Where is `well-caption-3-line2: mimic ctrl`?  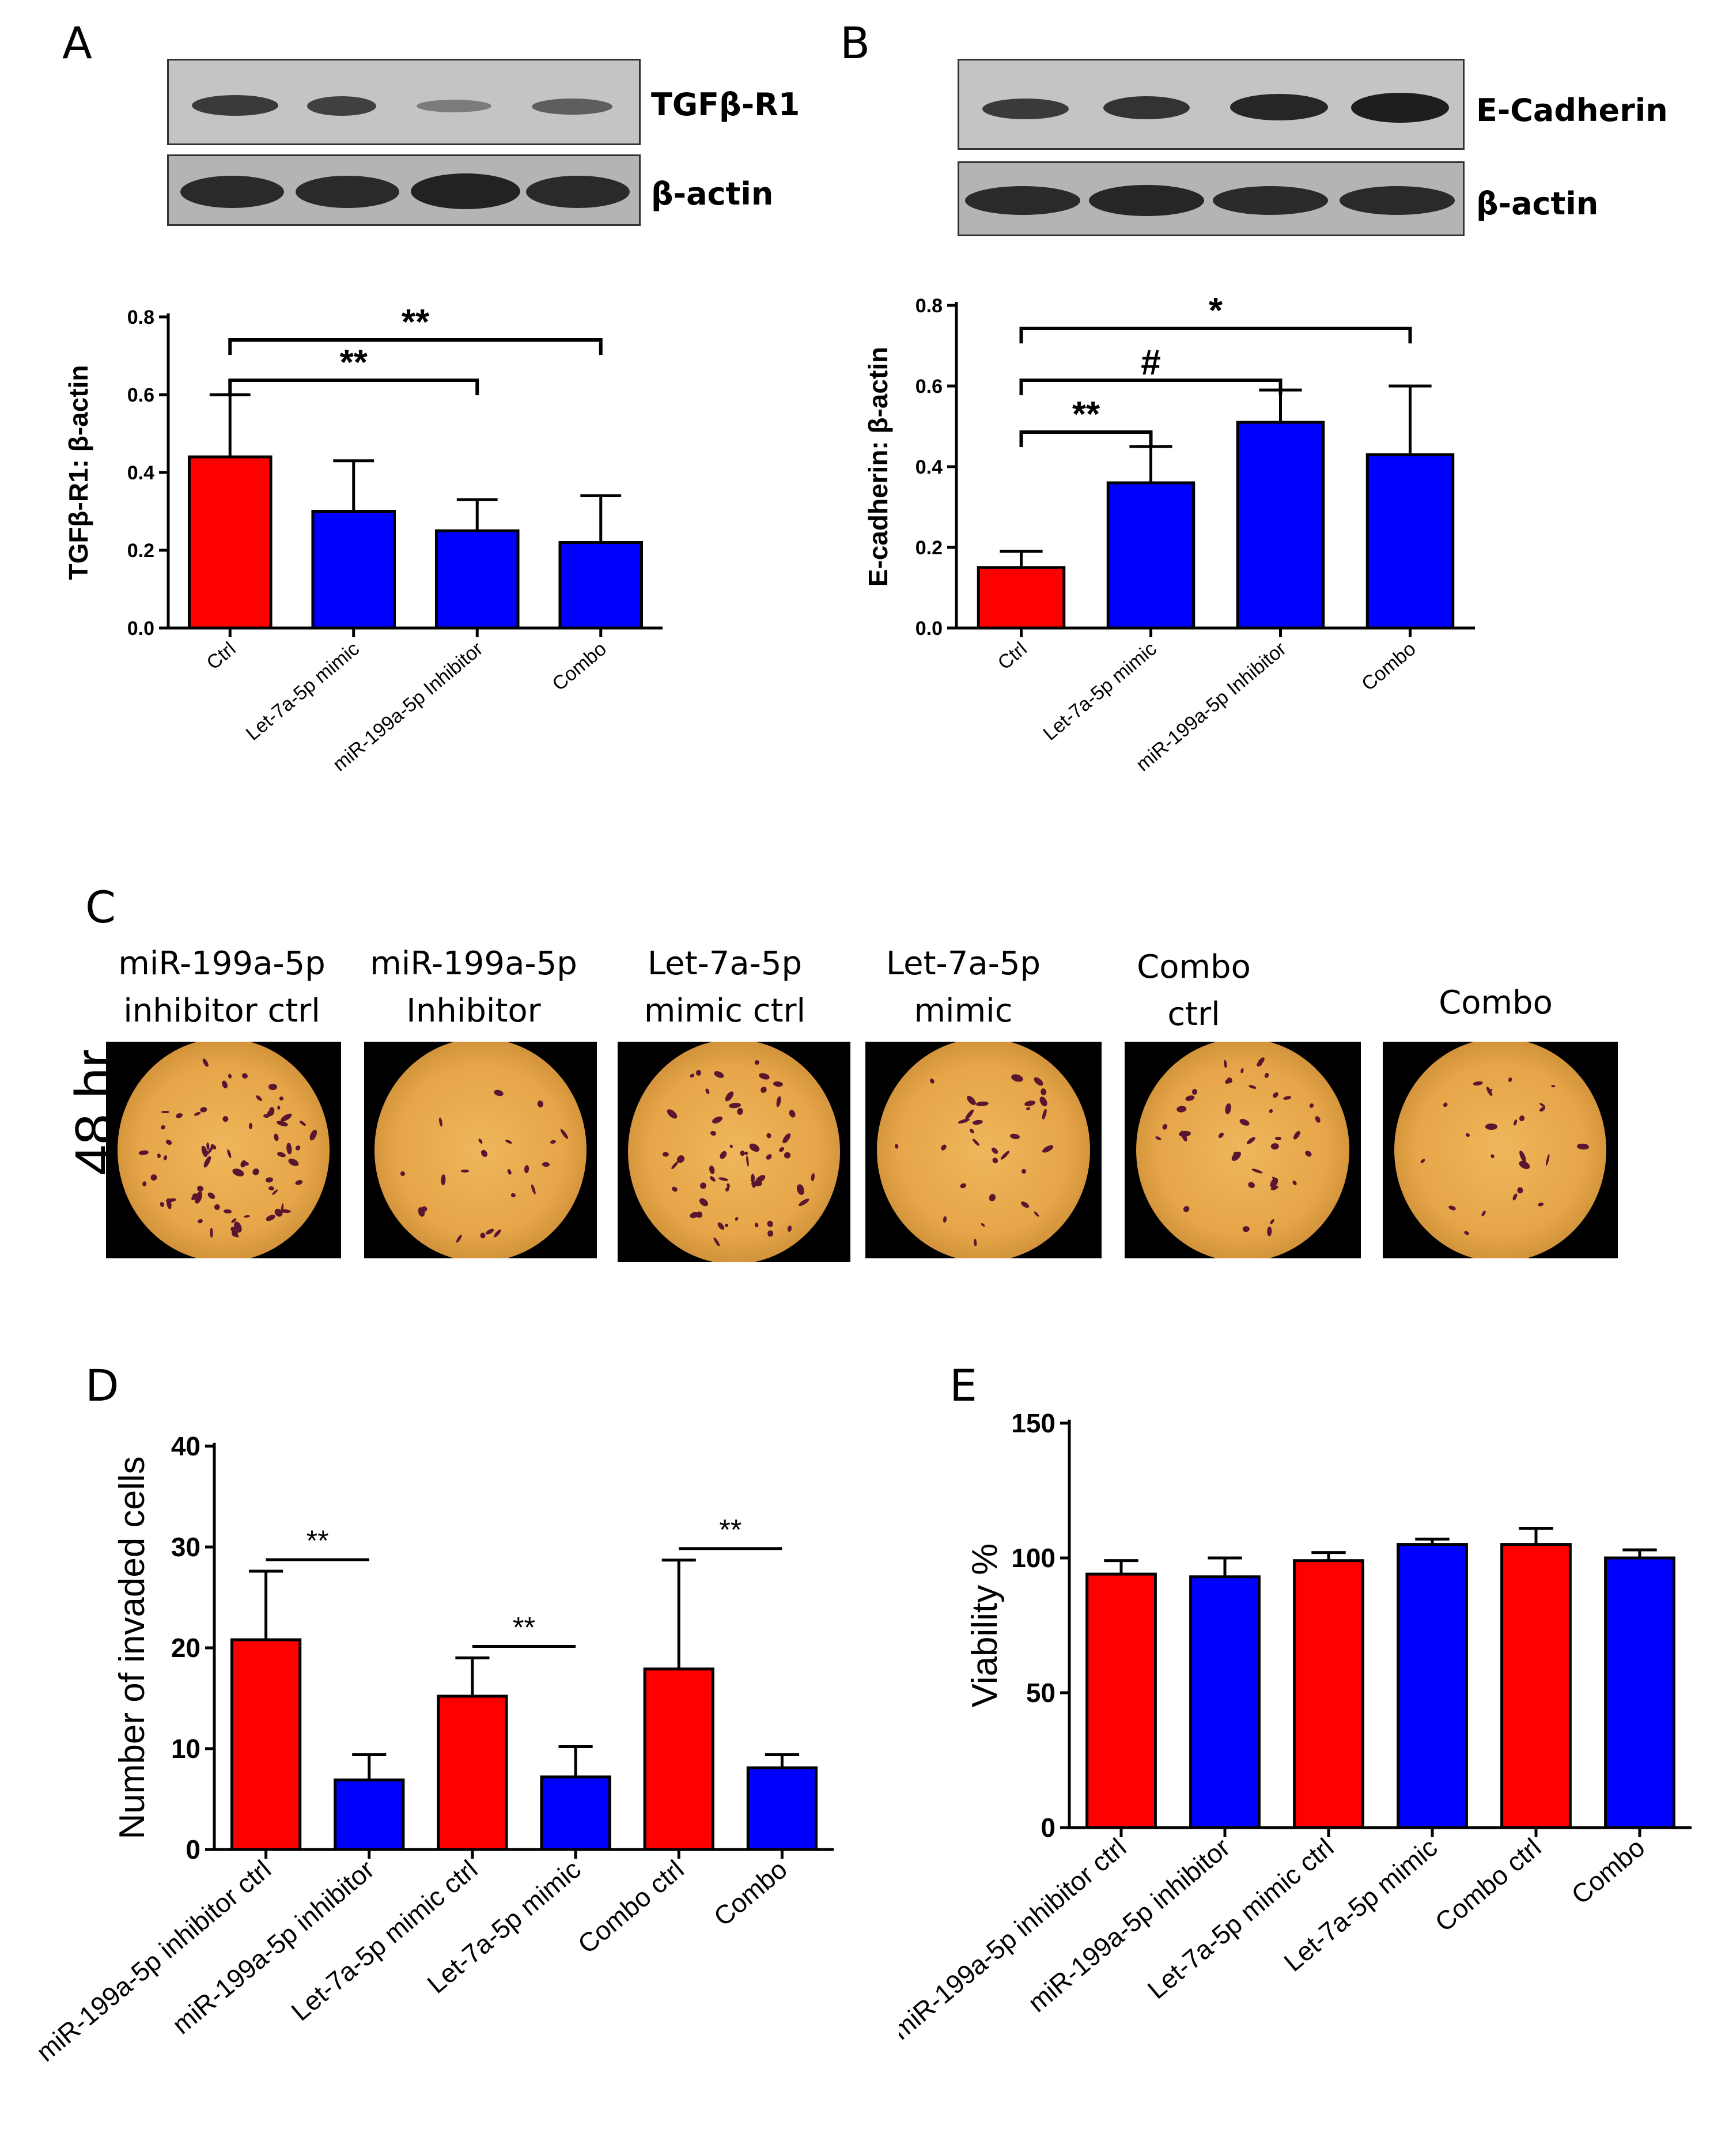 well-caption-3-line2: mimic ctrl is located at coordinates (725, 1011).